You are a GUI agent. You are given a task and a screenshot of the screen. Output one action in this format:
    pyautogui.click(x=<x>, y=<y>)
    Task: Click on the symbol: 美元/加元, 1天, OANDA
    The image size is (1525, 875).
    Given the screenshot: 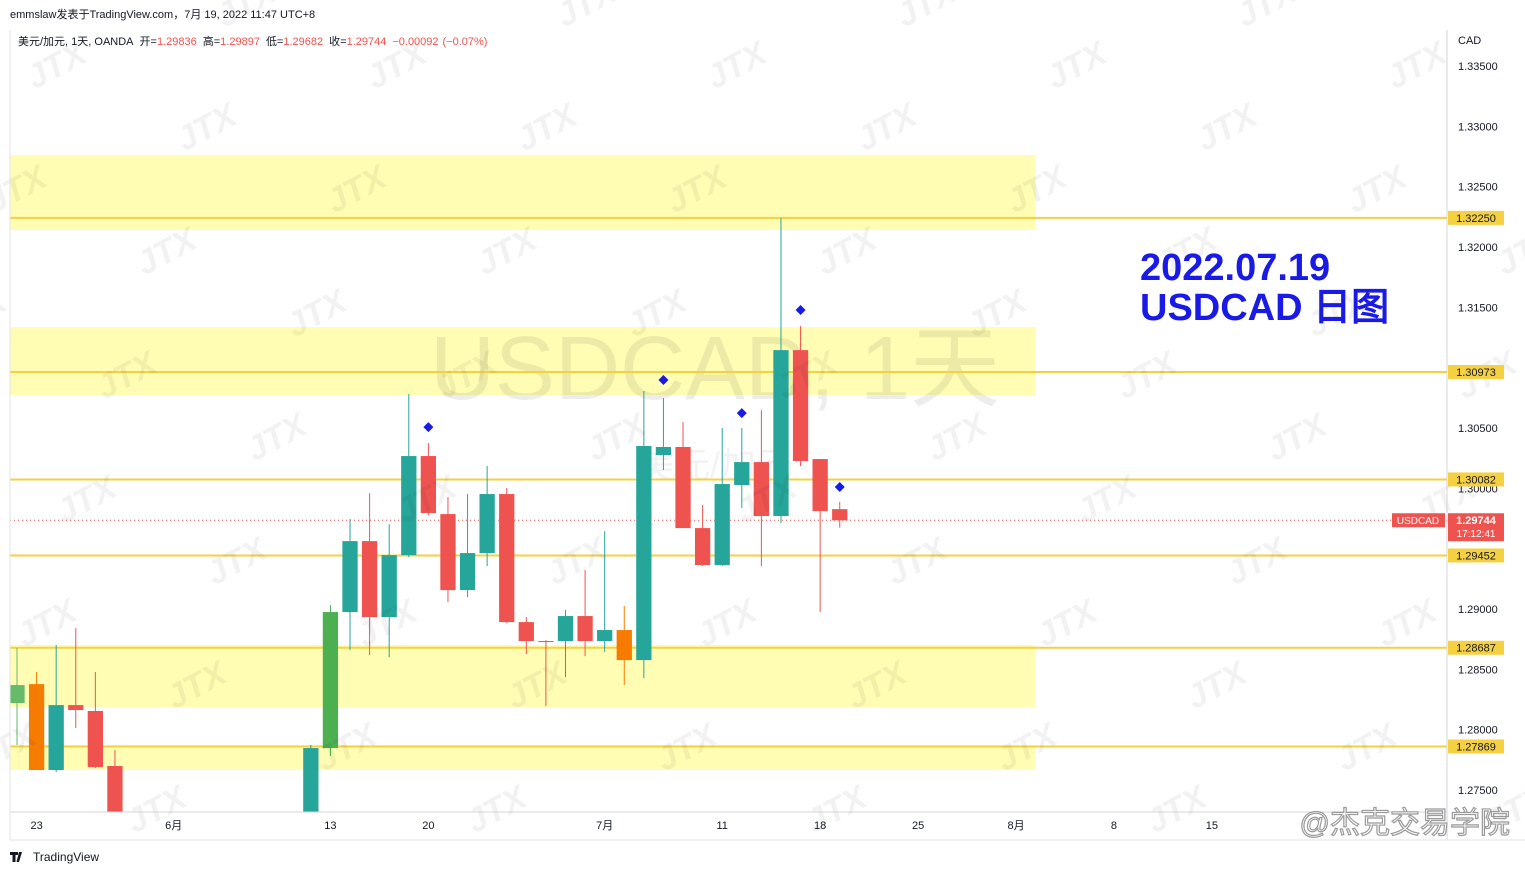 What is the action you would take?
    pyautogui.click(x=76, y=41)
    